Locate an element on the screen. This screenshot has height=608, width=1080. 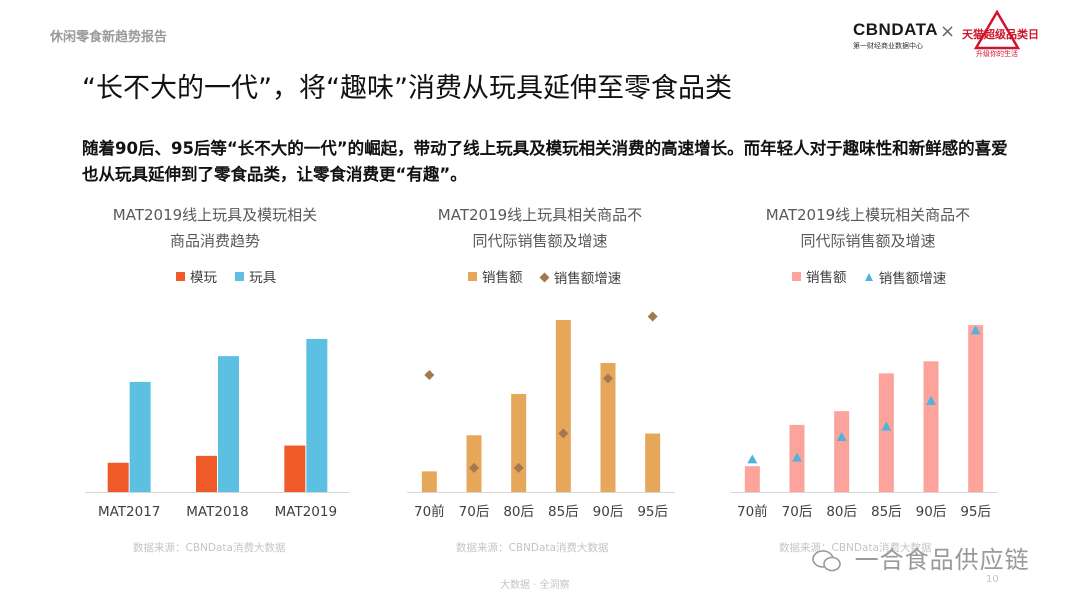
tmall-logo-name: 天猫超级品类日 is located at coordinates (1000, 34).